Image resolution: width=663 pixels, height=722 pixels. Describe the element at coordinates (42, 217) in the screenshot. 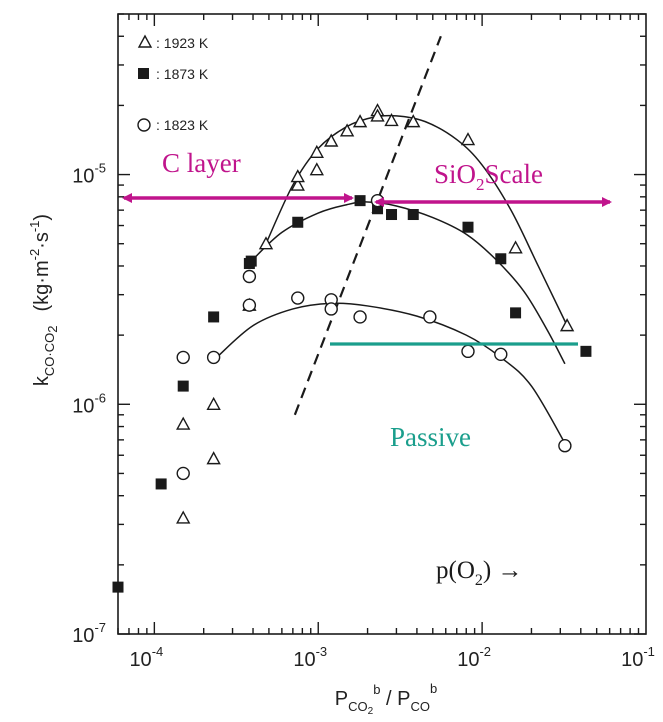

I see `y-axis-label-units-close: )` at that location.